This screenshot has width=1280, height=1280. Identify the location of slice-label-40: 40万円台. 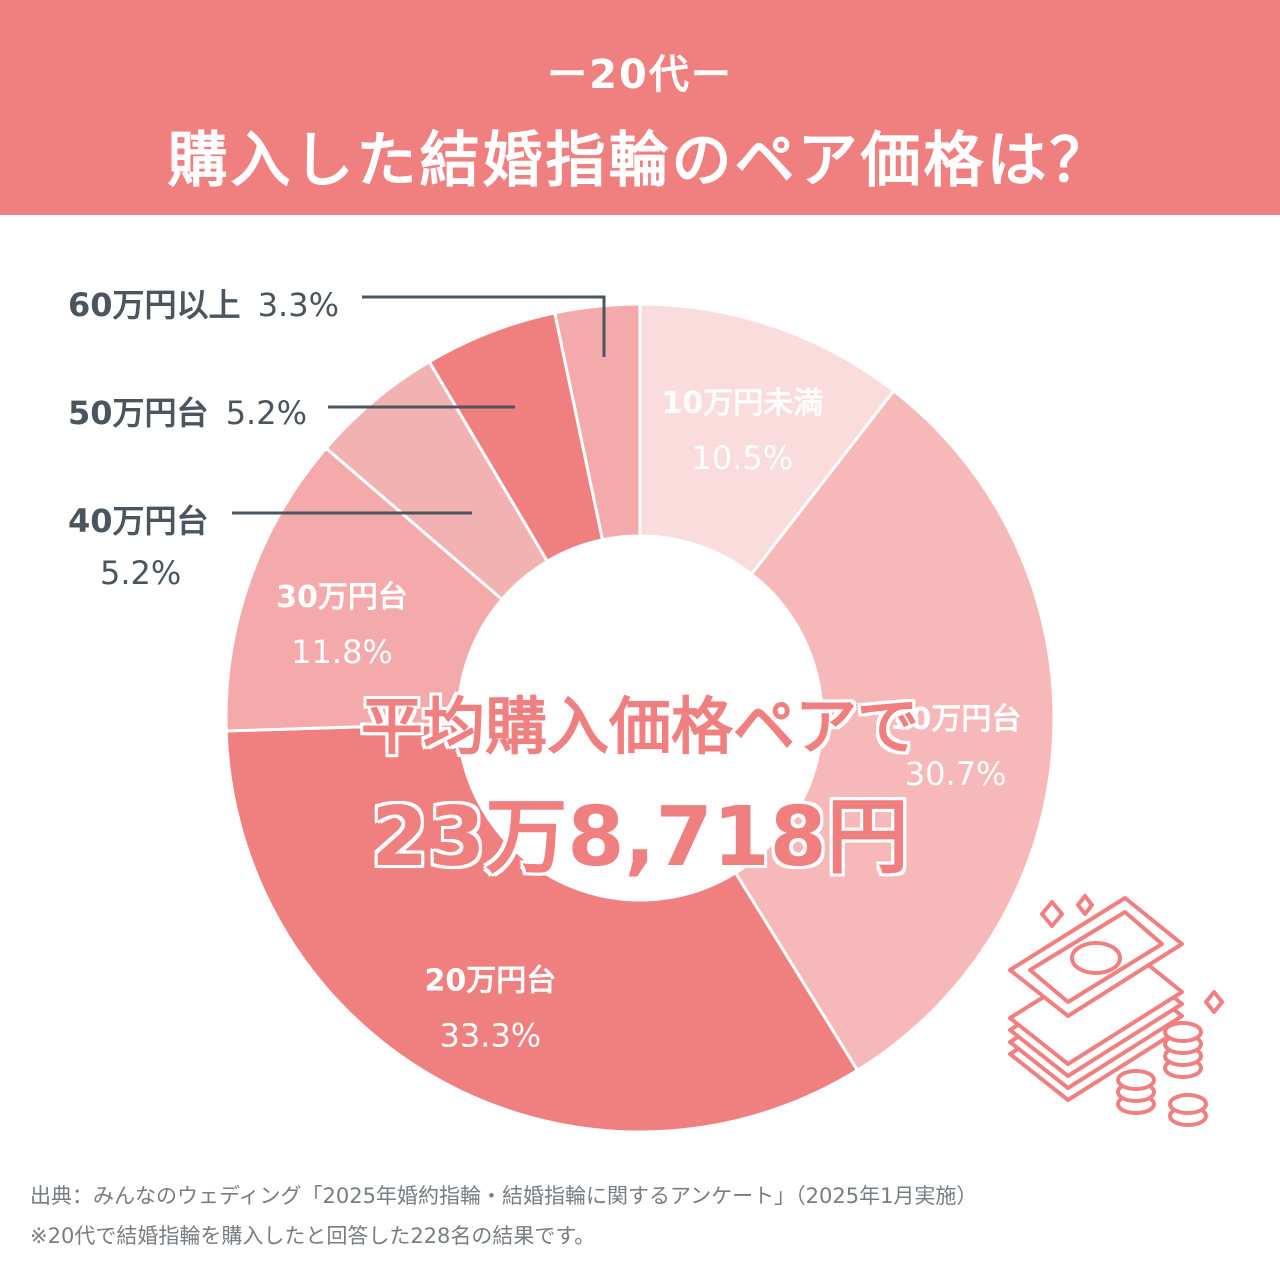
(138, 521).